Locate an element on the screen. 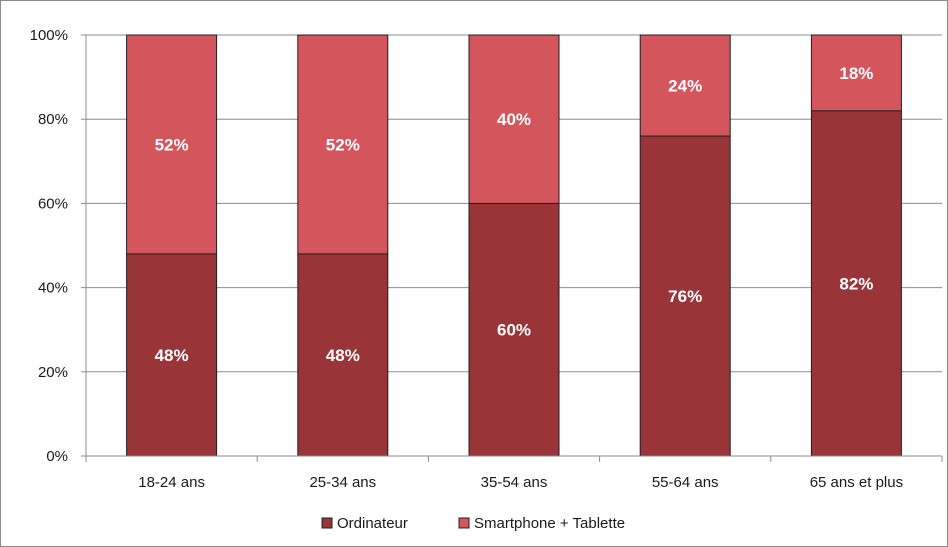  y-tick-label: 40% is located at coordinates (53, 288).